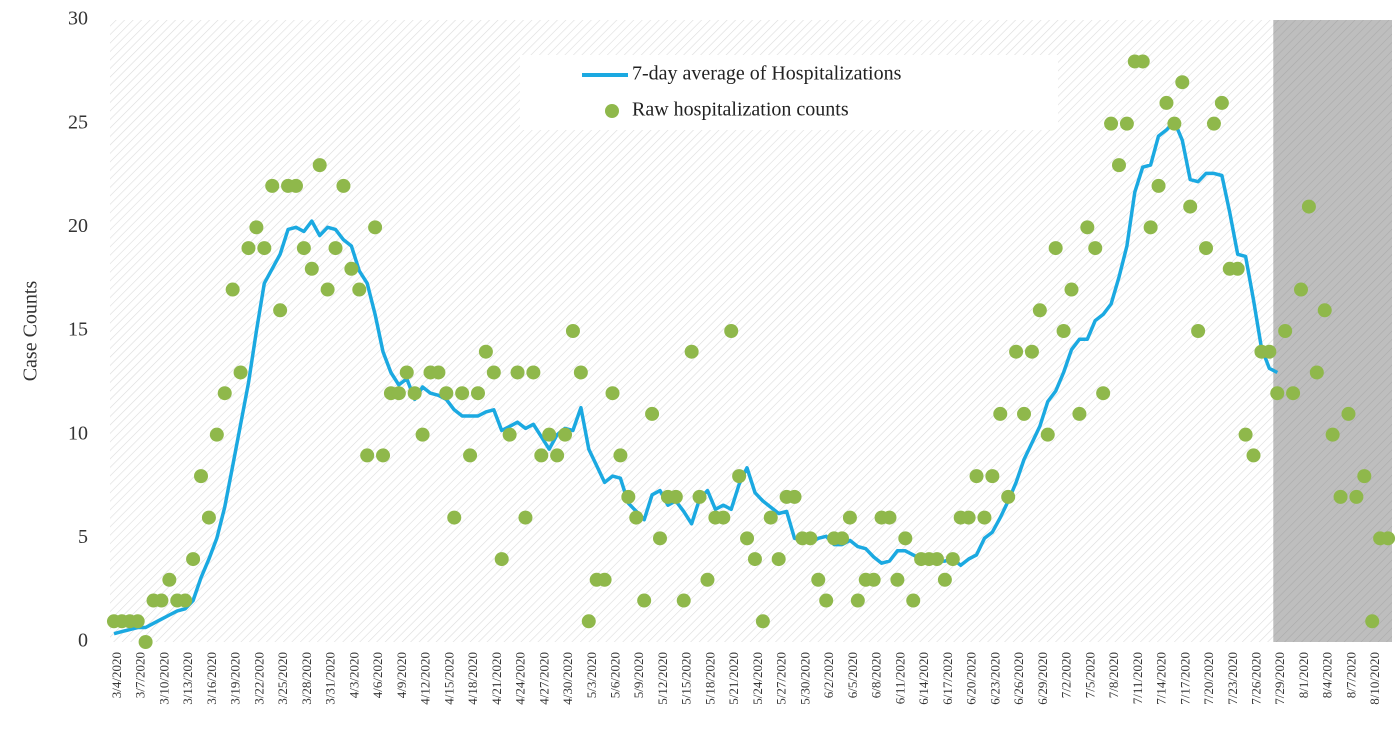 The width and height of the screenshot is (1399, 736). I want to click on x-tick-label: 5/27/2020, so click(781, 678).